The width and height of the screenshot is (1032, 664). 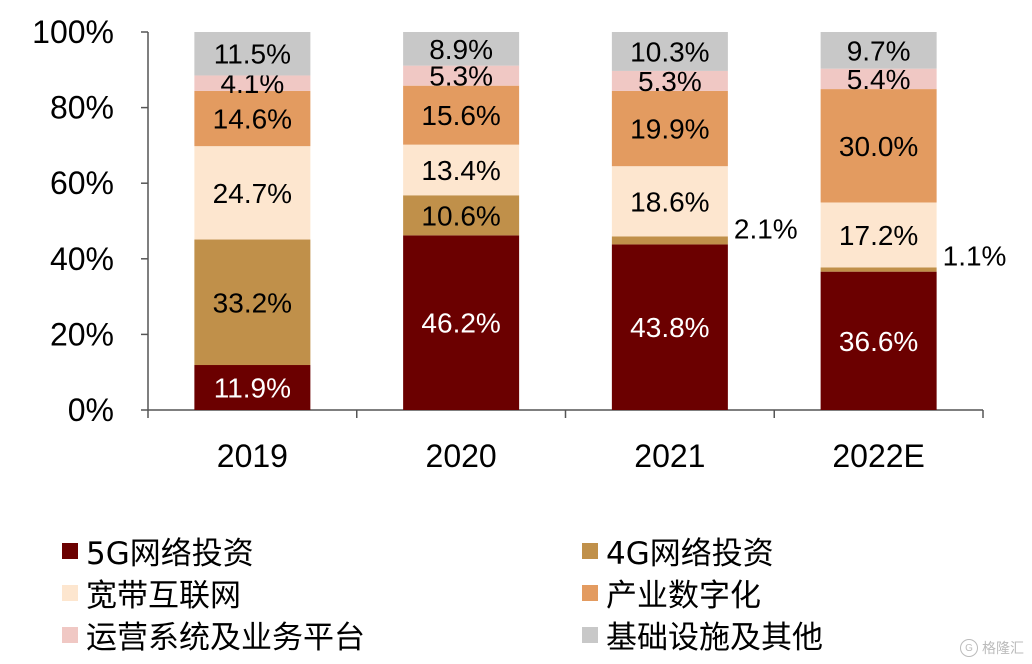 What do you see at coordinates (225, 638) in the screenshot?
I see `legend-label: 运营系统及业务平台` at bounding box center [225, 638].